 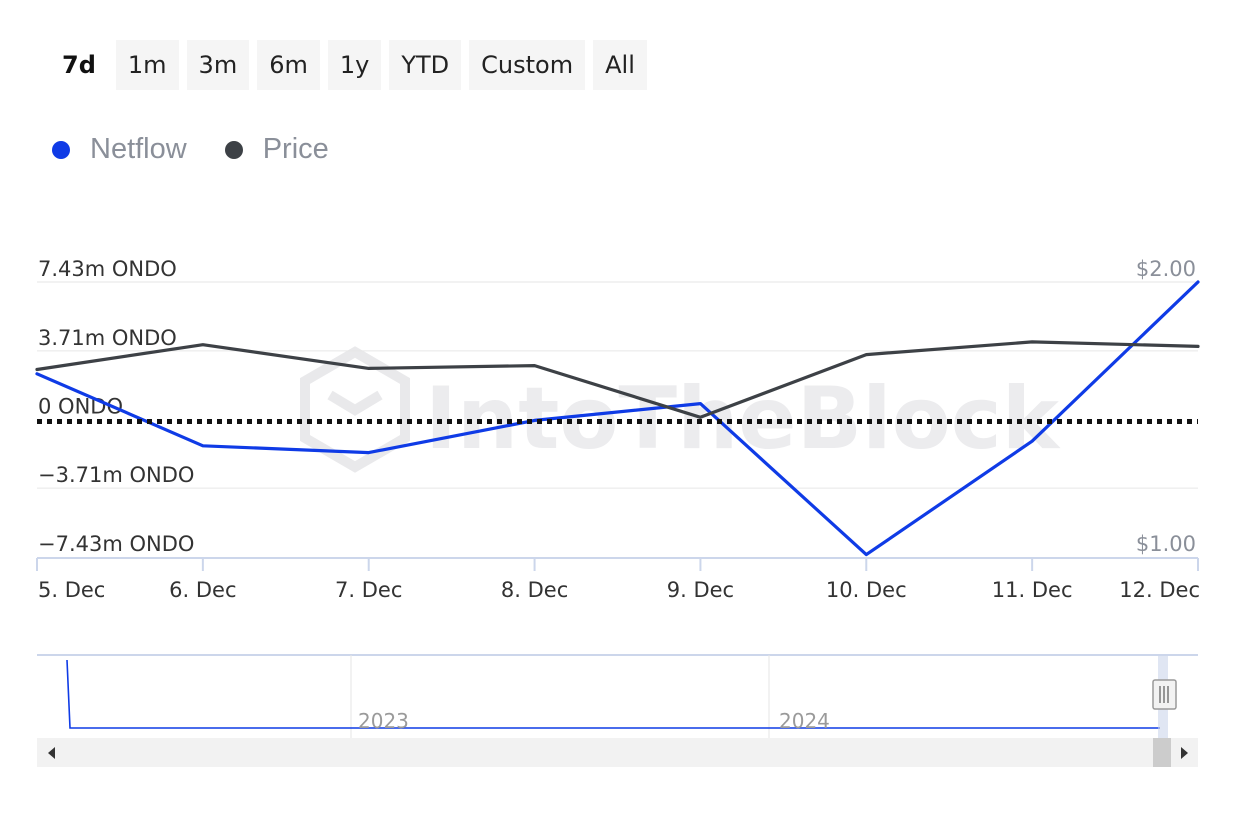 What do you see at coordinates (620, 65) in the screenshot?
I see `range-button-all: All` at bounding box center [620, 65].